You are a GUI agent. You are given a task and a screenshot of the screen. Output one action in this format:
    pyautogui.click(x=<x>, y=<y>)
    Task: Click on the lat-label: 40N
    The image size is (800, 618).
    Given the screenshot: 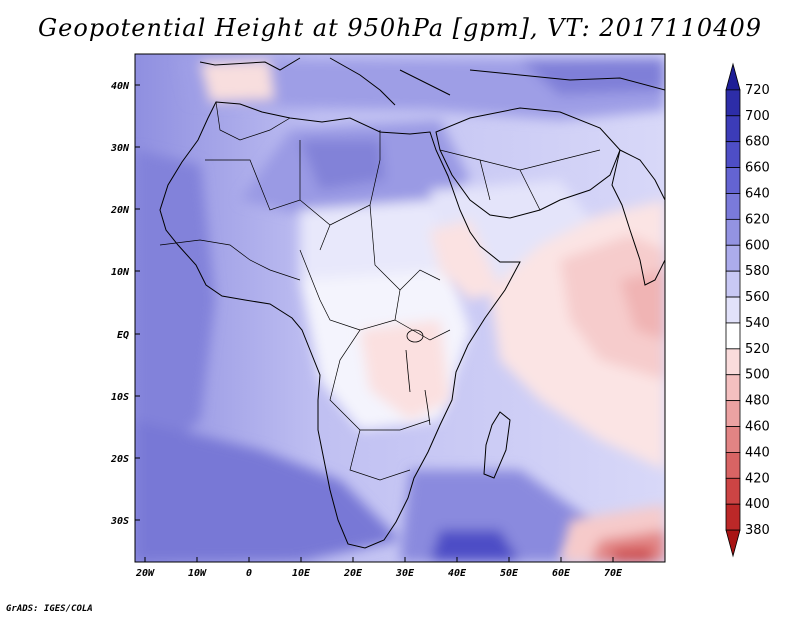 What is the action you would take?
    pyautogui.click(x=120, y=86)
    